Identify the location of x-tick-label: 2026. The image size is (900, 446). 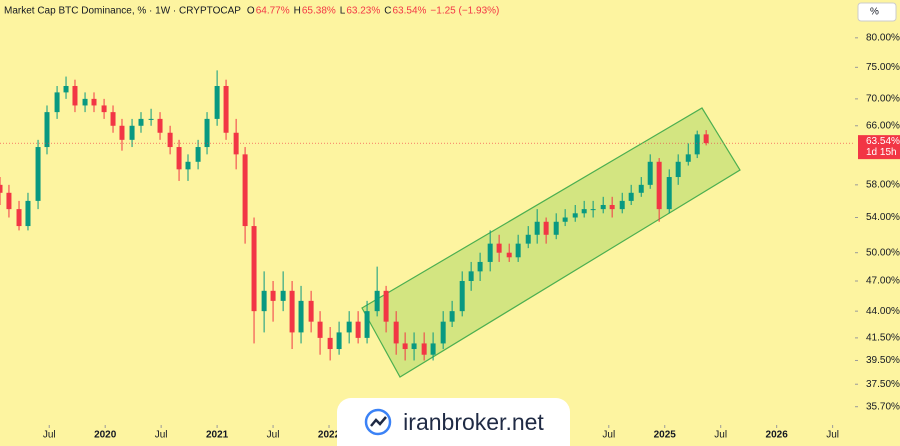
(777, 435).